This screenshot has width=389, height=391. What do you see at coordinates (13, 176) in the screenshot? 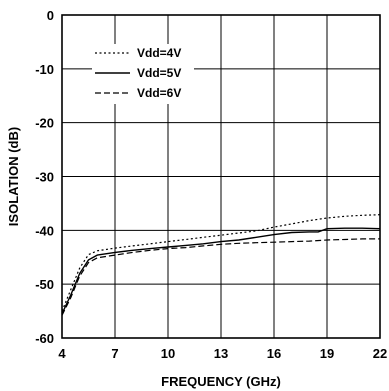
I see `y-axis-title: ISOLATION (dB)` at bounding box center [13, 176].